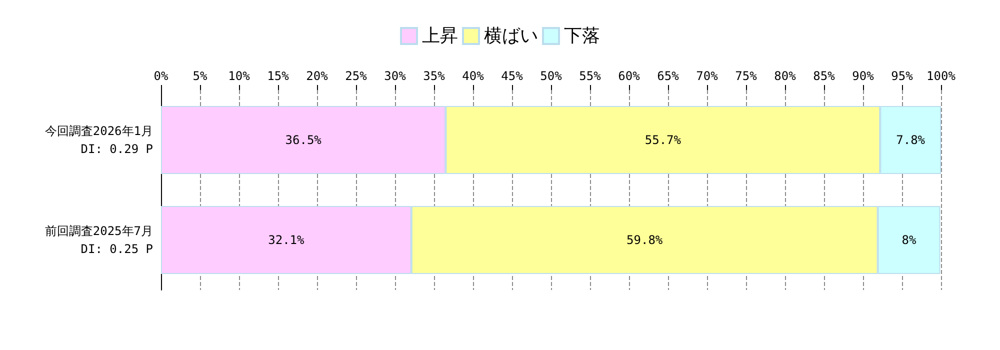  I want to click on x-tick-label: 20%, so click(317, 76).